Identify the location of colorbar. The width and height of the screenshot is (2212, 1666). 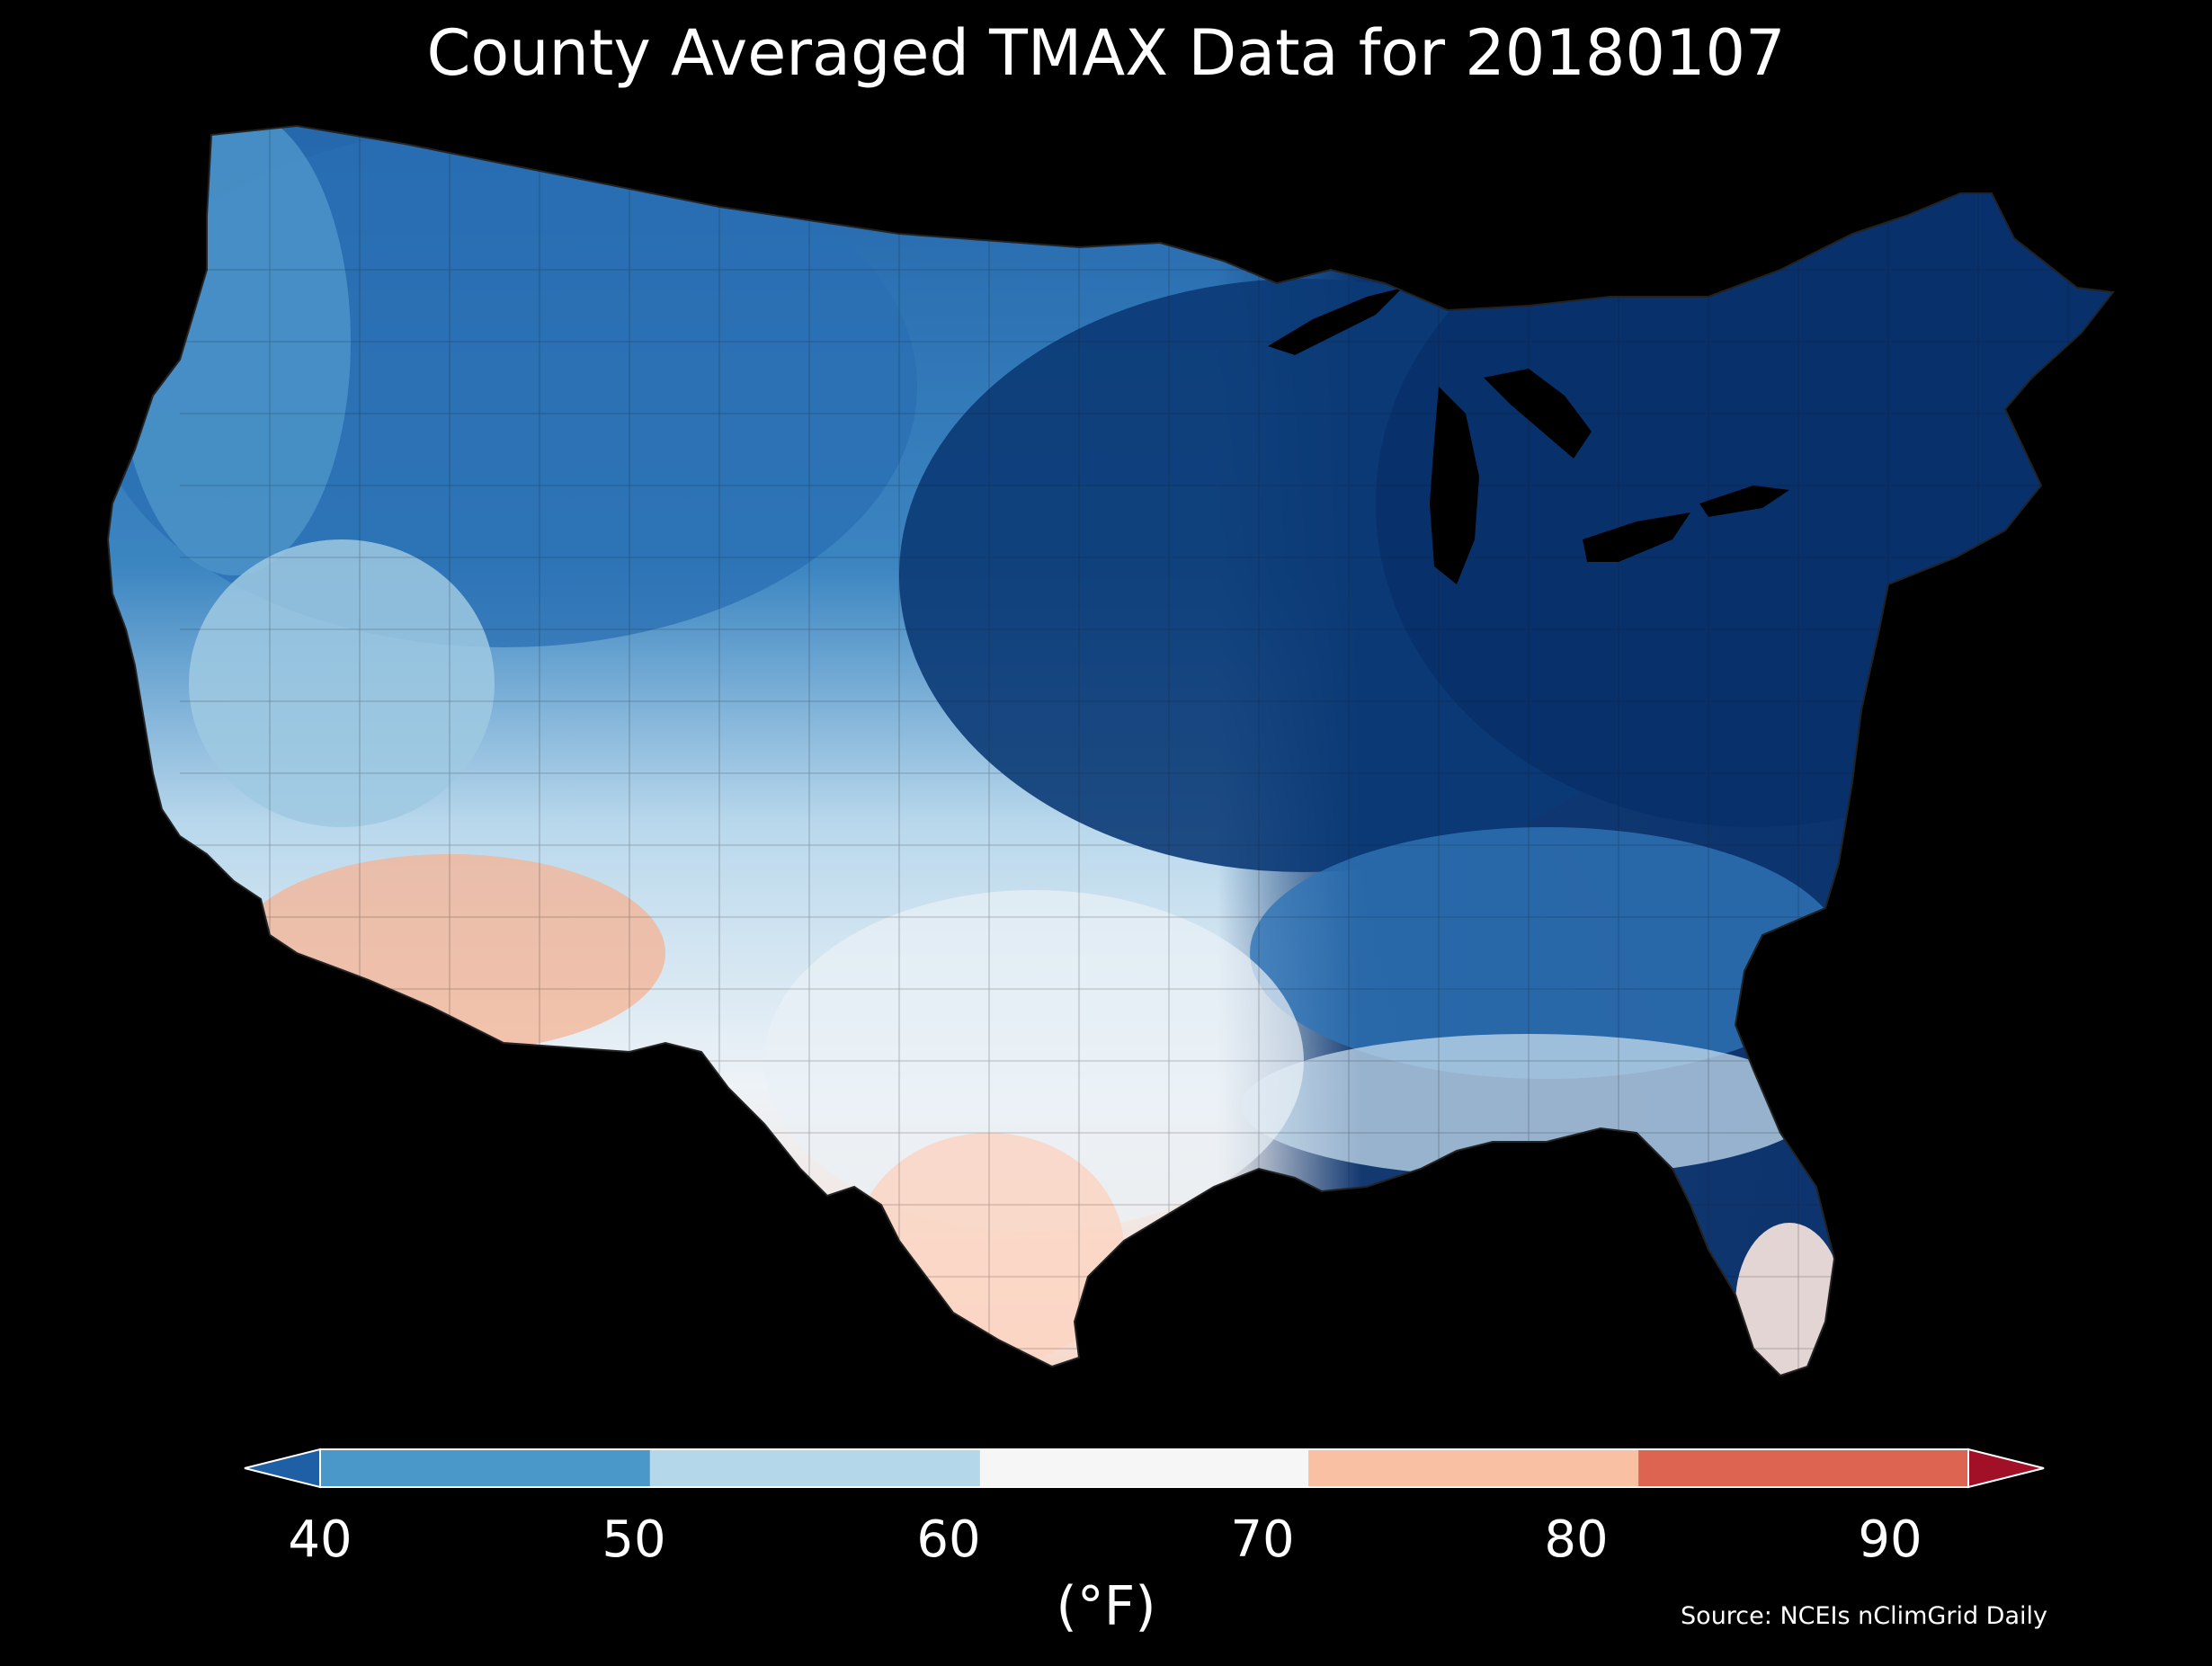
(1144, 1468).